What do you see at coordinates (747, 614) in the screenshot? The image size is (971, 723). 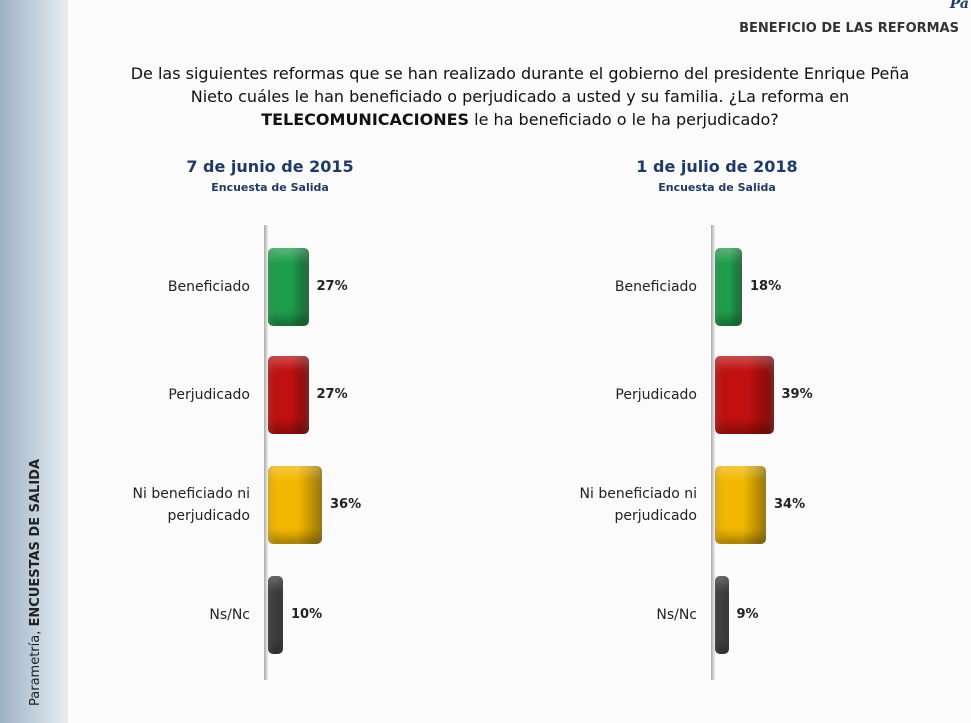 I see `value-label: 9%` at bounding box center [747, 614].